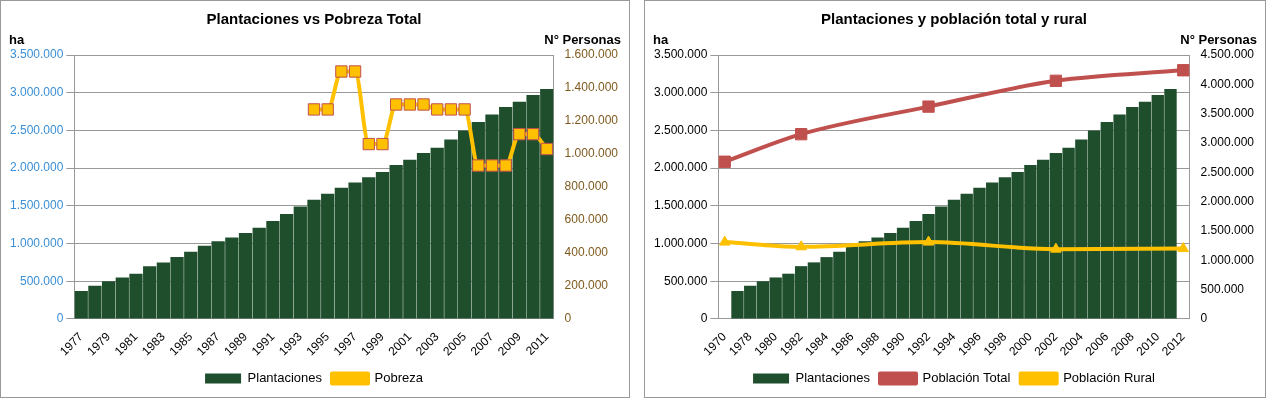  What do you see at coordinates (586, 186) in the screenshot?
I see `y2-tick-label: 800.000` at bounding box center [586, 186].